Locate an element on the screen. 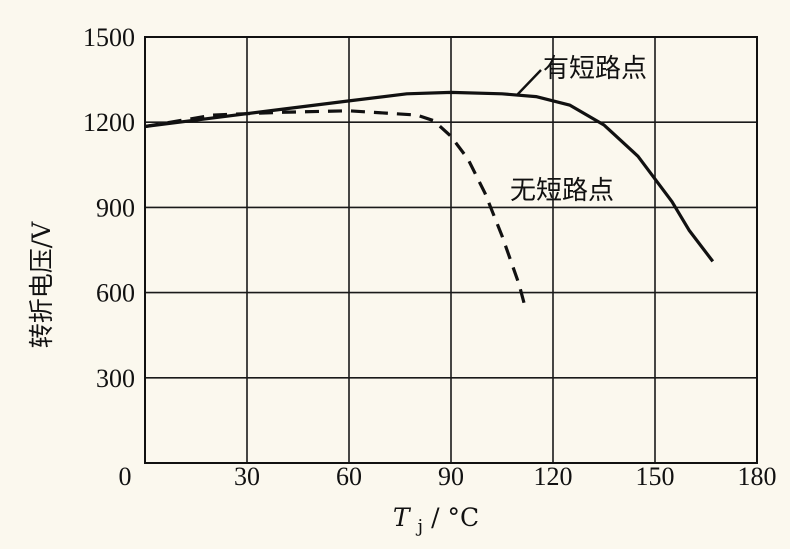  y-tick-label: 600 is located at coordinates (115, 293).